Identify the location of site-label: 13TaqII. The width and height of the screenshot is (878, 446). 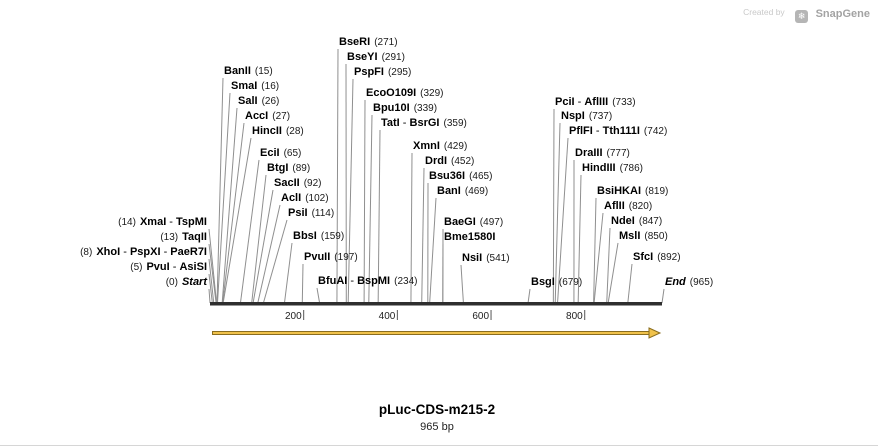
(183, 237).